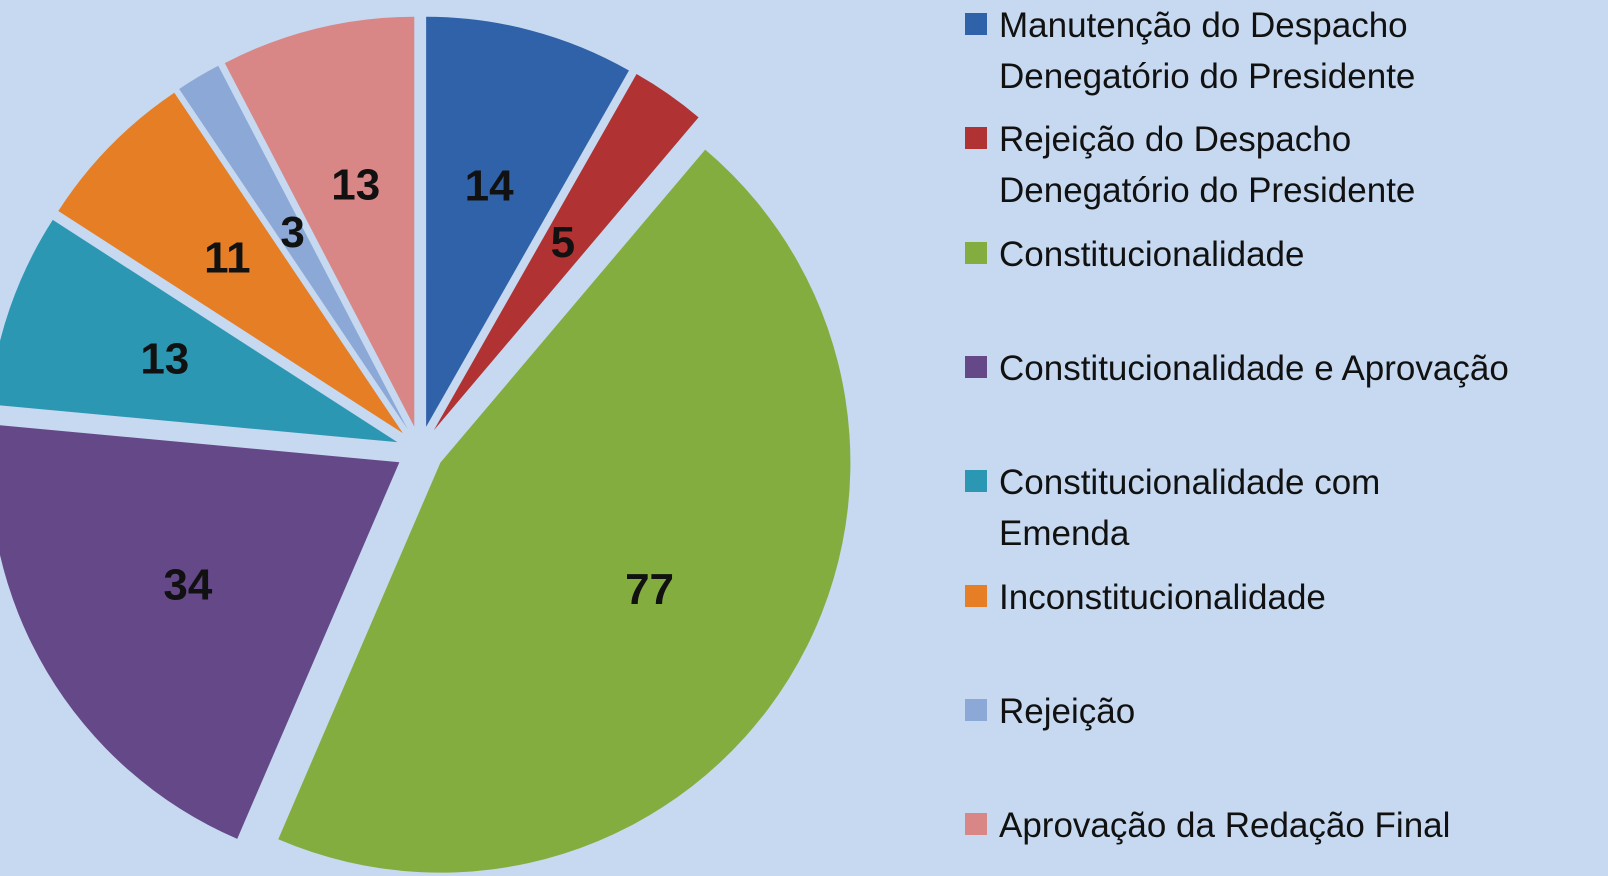 Image resolution: width=1608 pixels, height=876 pixels. Describe the element at coordinates (489, 186) in the screenshot. I see `data-label: 14` at that location.